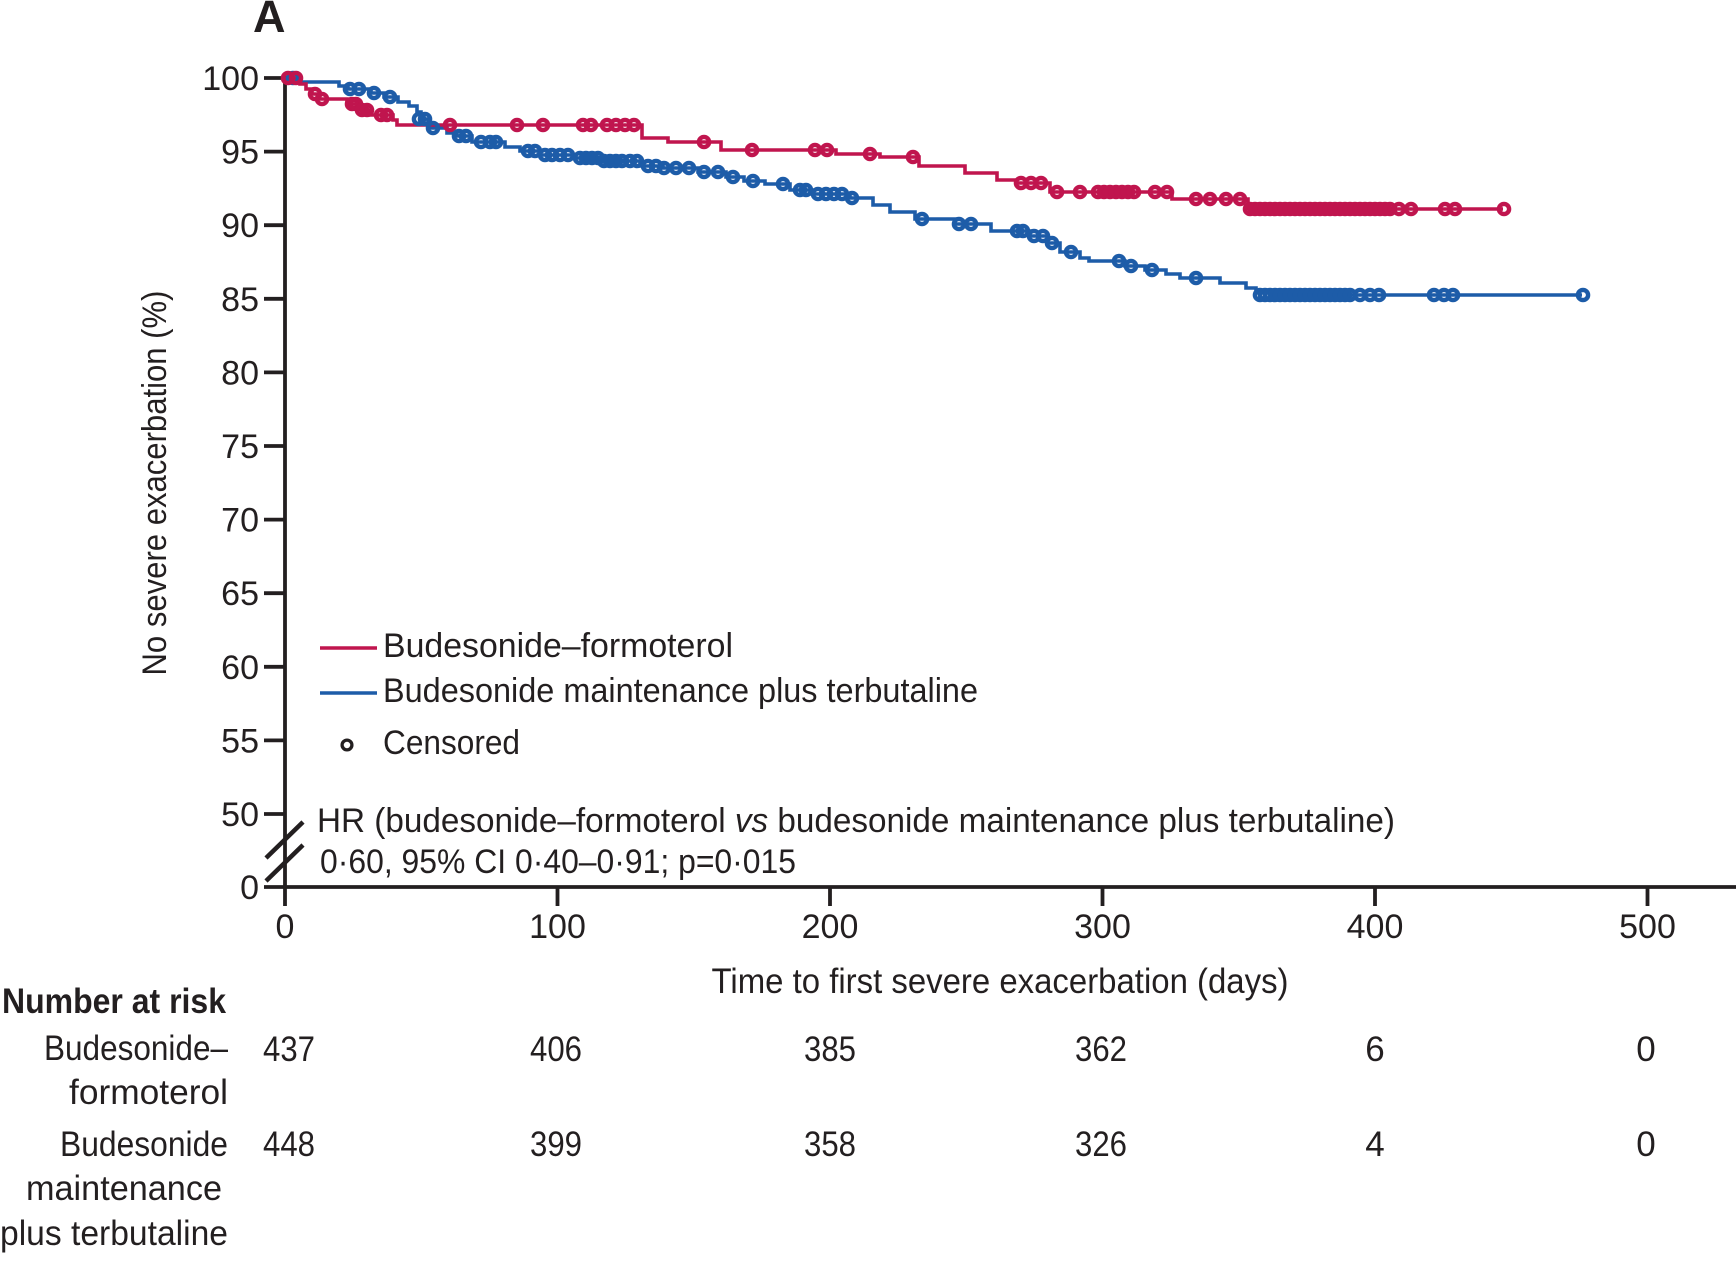 The image size is (1736, 1262). Describe the element at coordinates (240, 815) in the screenshot. I see `svg-text: 50` at that location.